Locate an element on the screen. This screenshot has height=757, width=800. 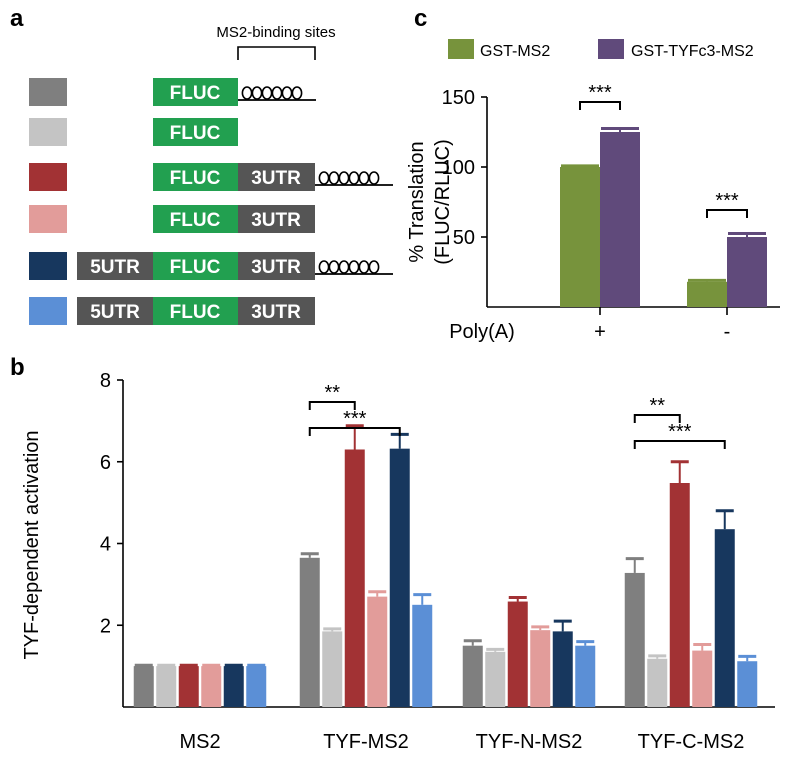
b-chart-category-label: TYF-MS2 is located at coordinates (366, 742).